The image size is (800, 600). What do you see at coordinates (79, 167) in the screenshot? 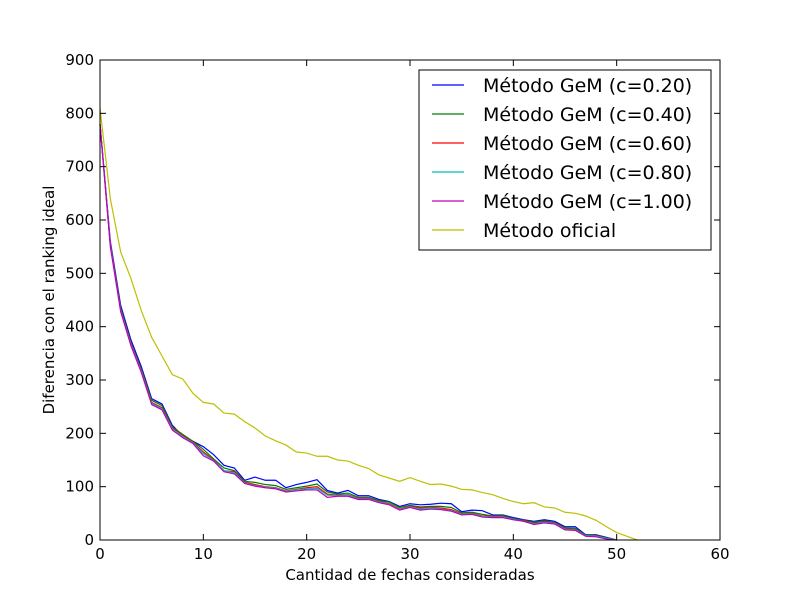
I see `y-tick-label: 700` at bounding box center [79, 167].